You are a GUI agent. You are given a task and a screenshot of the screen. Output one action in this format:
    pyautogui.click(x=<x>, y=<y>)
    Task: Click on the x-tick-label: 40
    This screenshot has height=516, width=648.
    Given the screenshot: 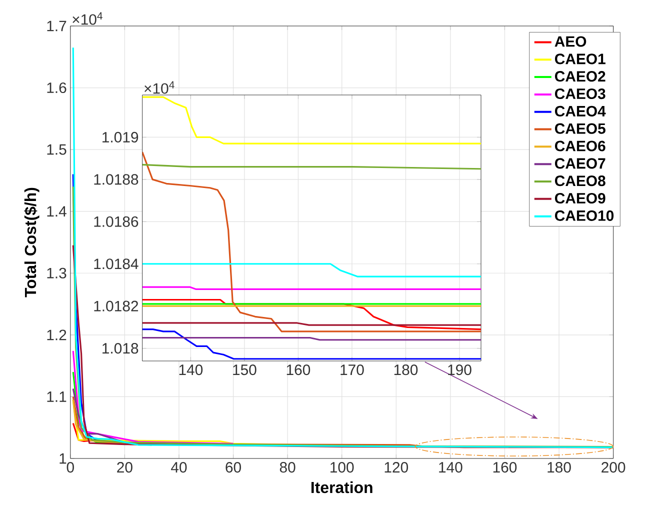 What is the action you would take?
    pyautogui.click(x=179, y=467)
    